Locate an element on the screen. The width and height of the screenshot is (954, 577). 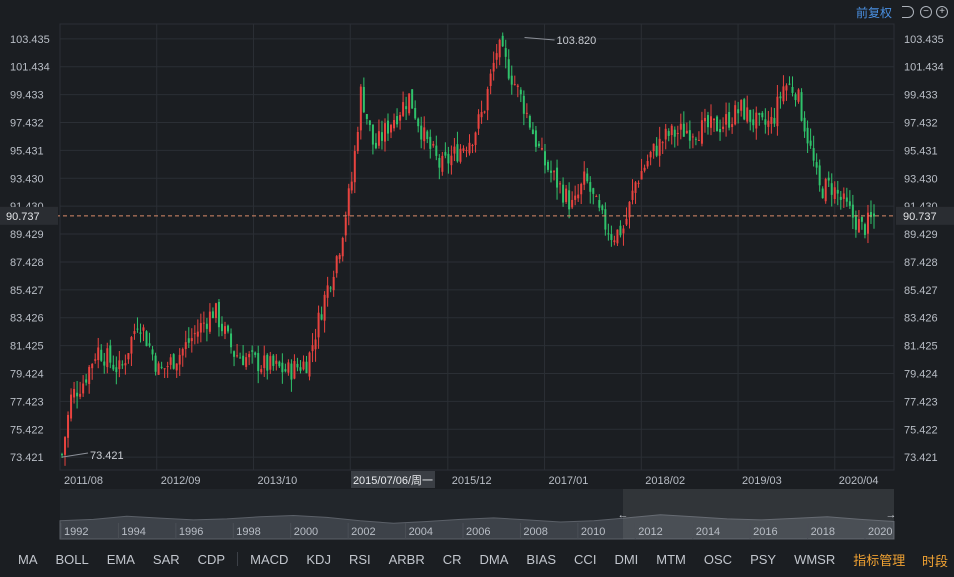
indicator-dma: DMA is located at coordinates (494, 559).